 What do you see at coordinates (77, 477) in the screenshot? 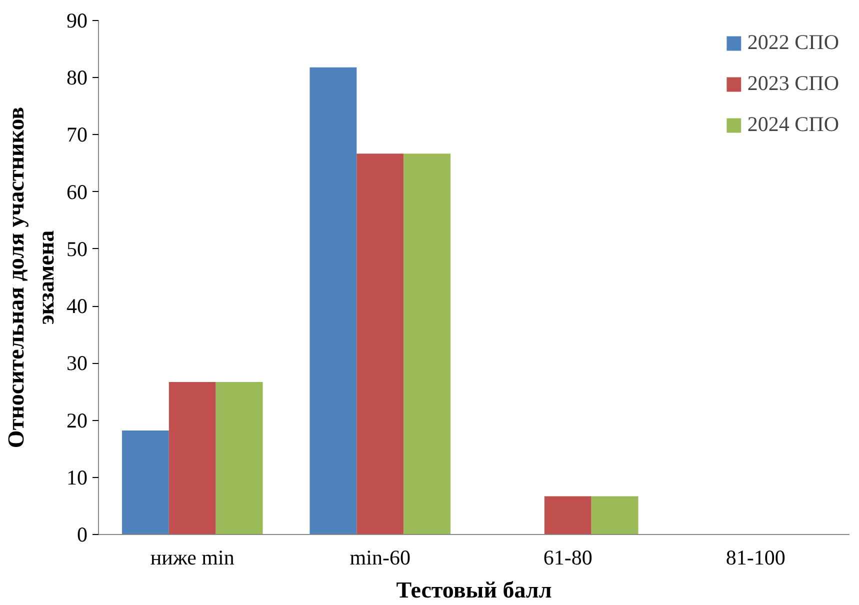
I see `y-tick-label: 10` at bounding box center [77, 477].